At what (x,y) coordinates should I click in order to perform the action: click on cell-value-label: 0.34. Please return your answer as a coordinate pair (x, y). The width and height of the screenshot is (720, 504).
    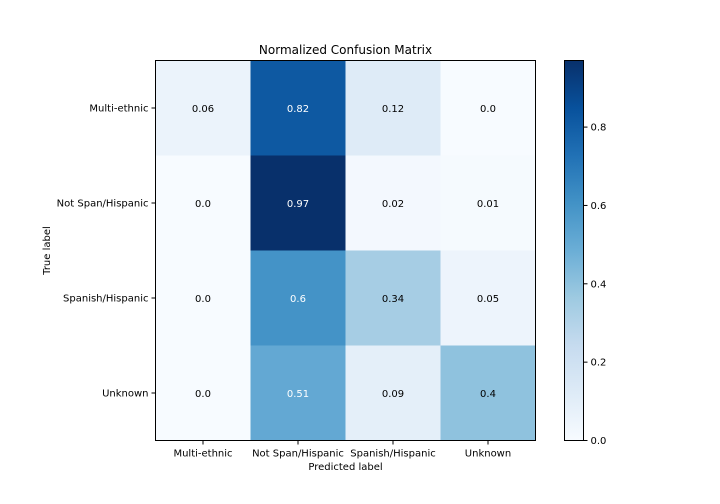
    Looking at the image, I should click on (393, 299).